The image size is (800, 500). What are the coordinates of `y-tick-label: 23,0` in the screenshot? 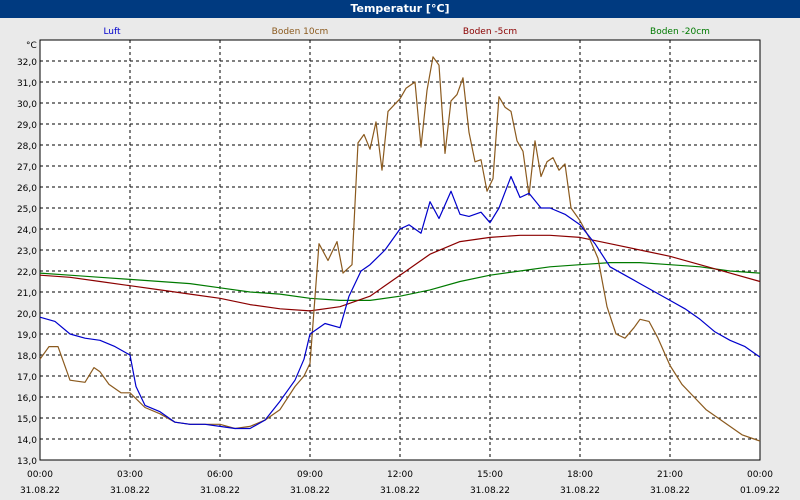 It's located at (27, 252).